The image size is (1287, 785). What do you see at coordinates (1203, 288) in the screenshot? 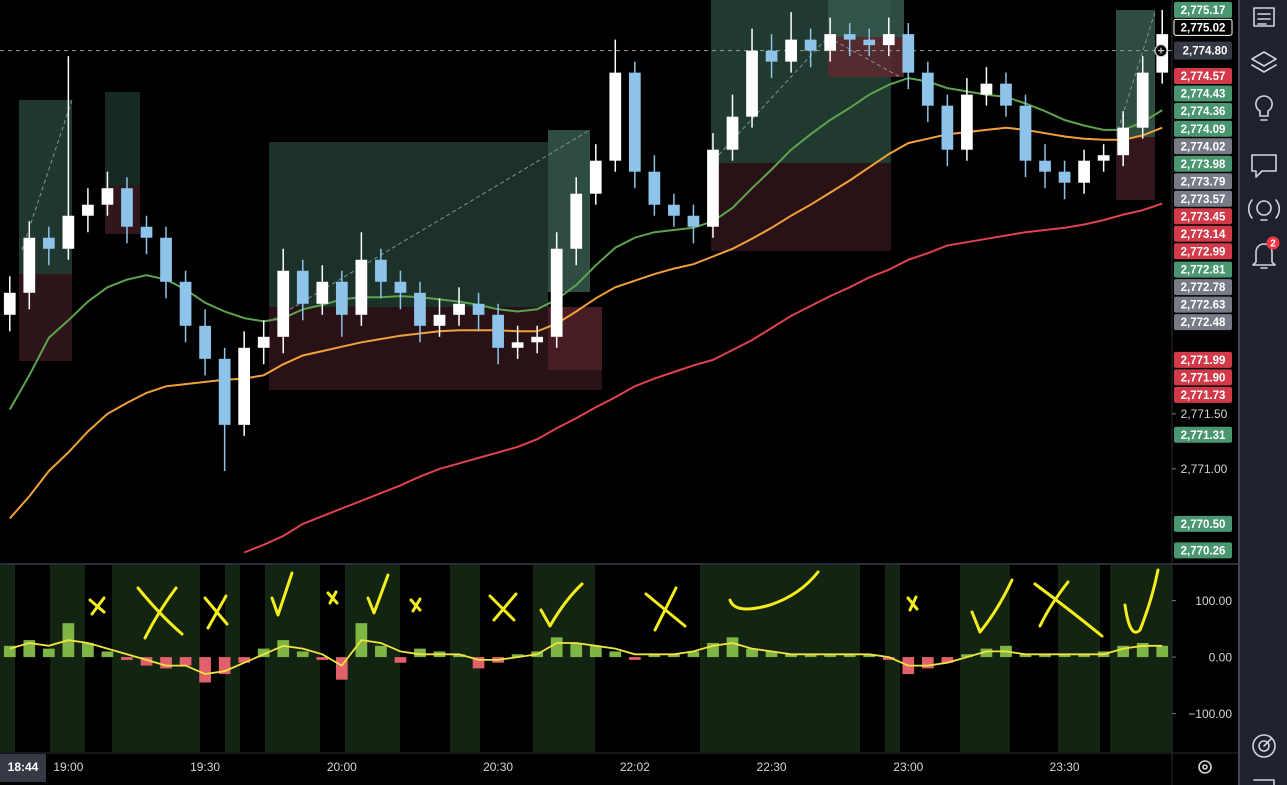
I see `price-tag-label: 2,772.78` at bounding box center [1203, 288].